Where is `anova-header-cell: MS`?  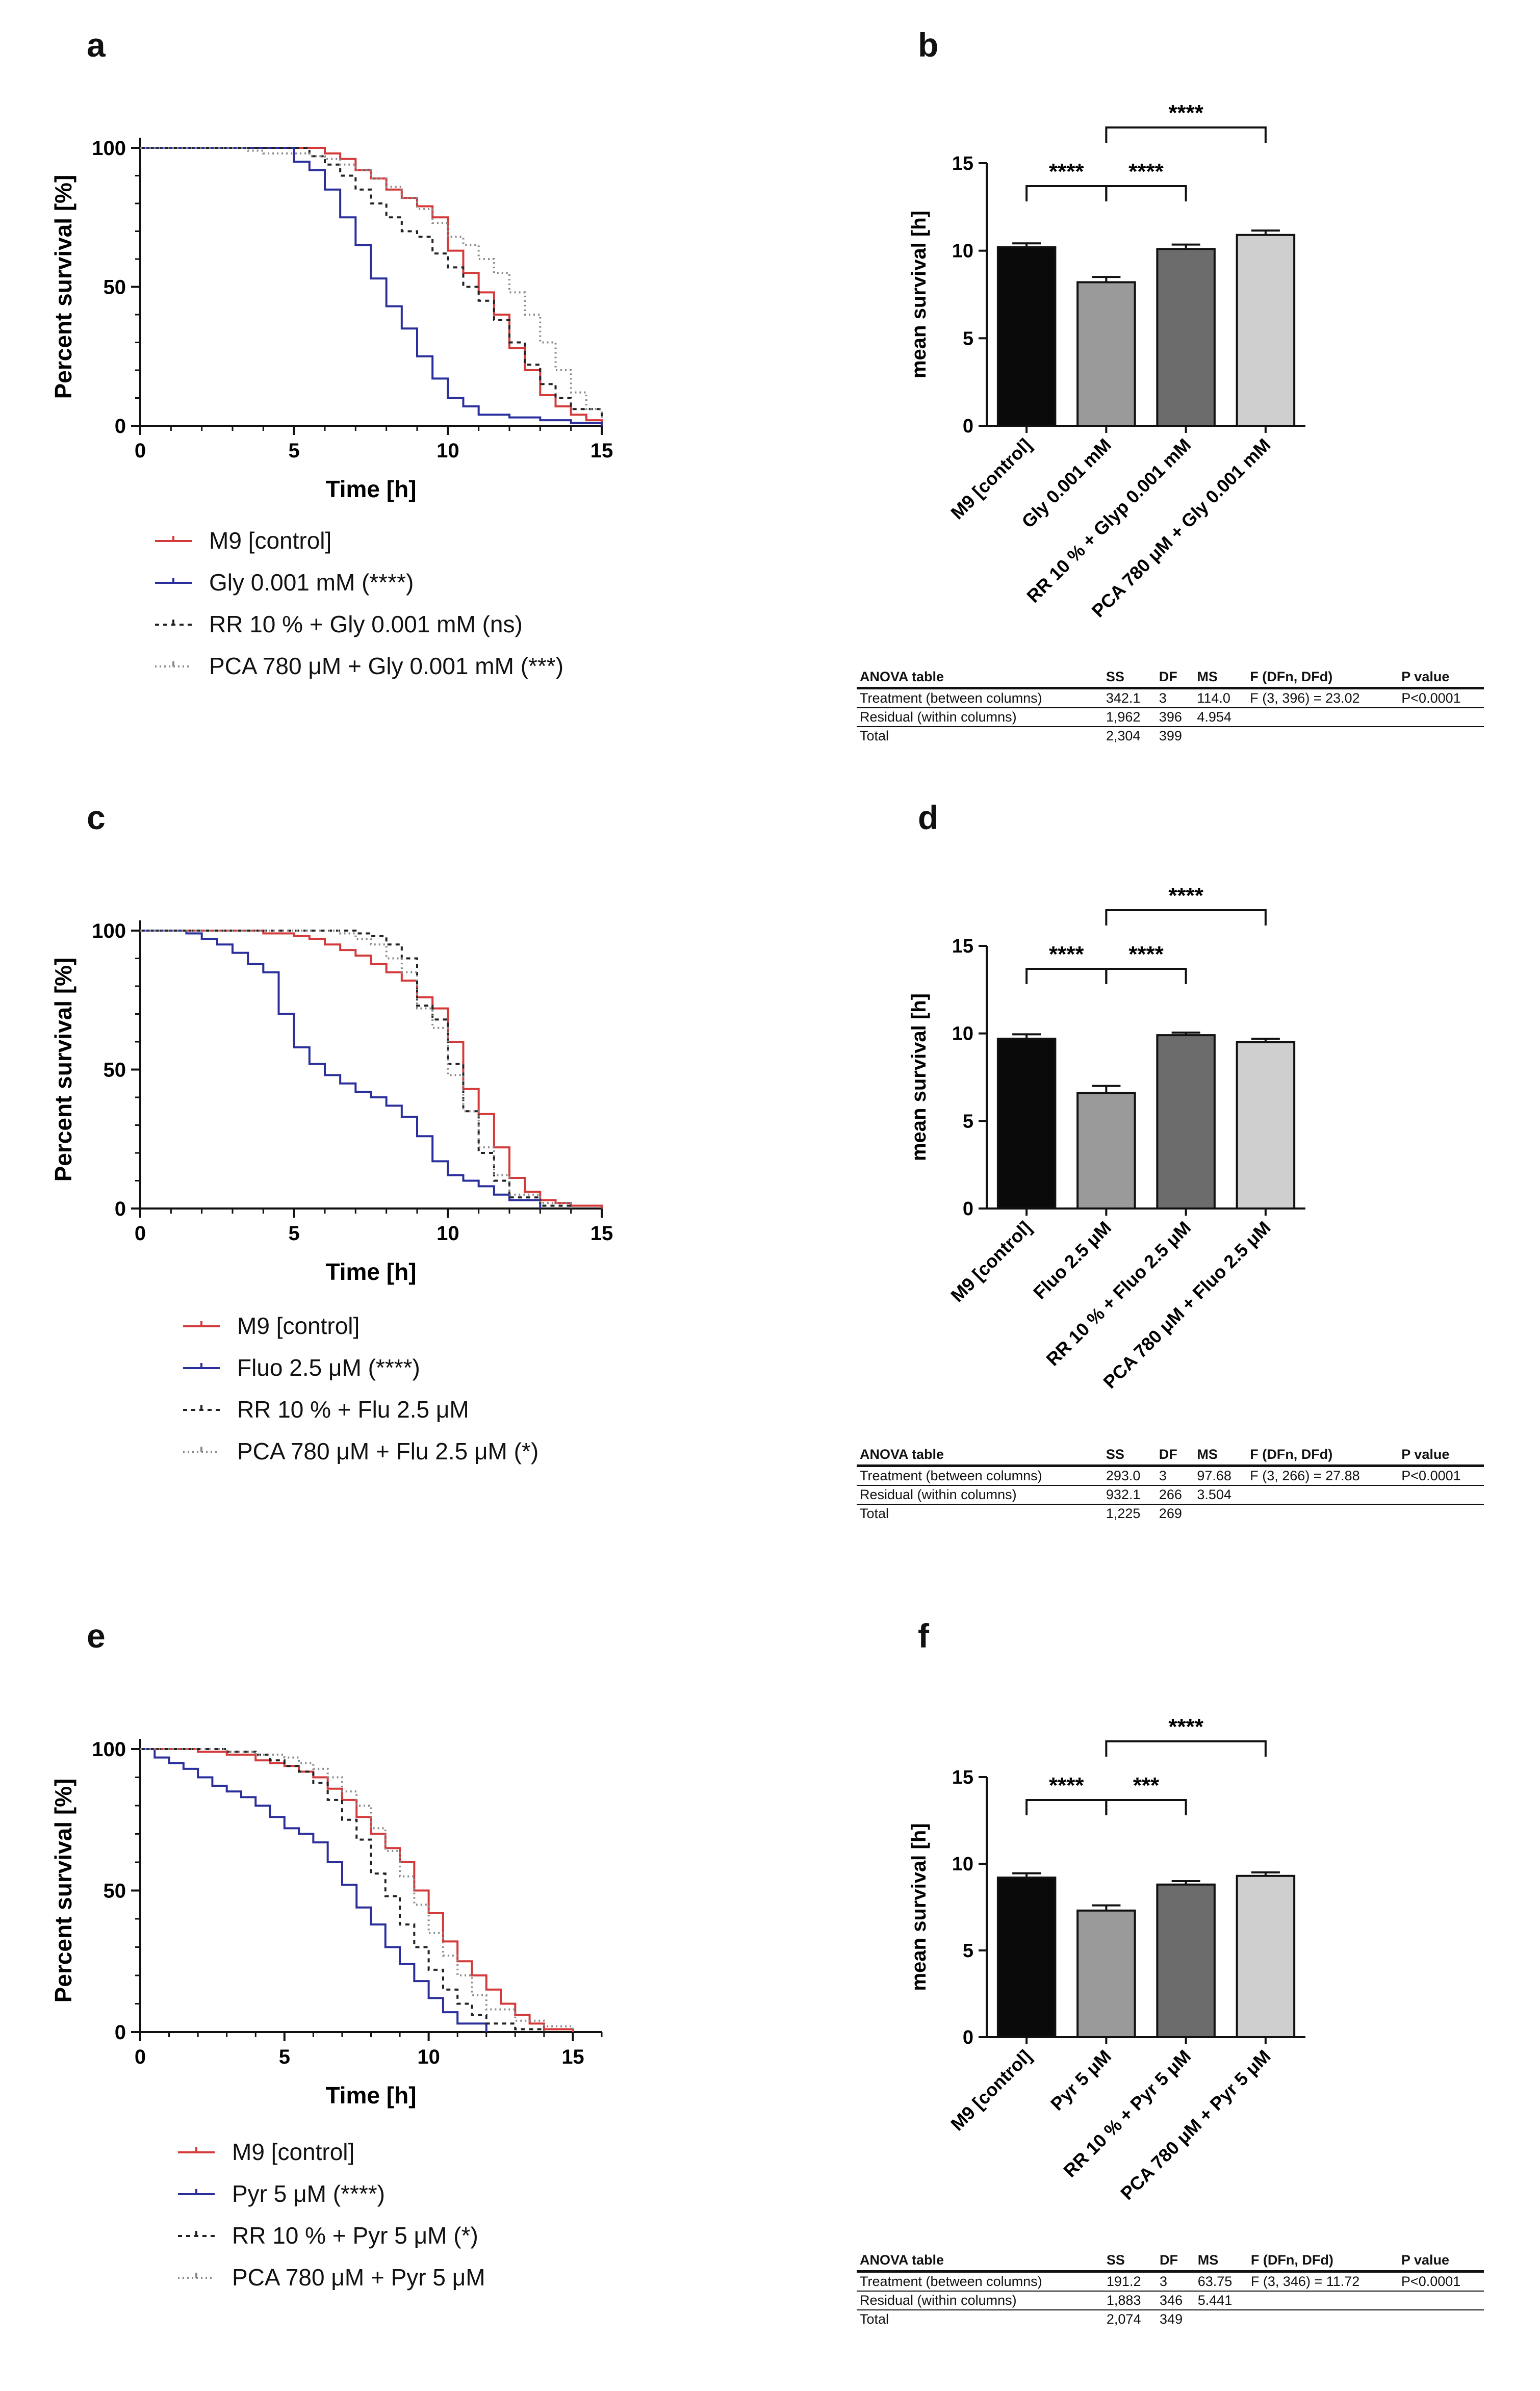
anova-header-cell: MS is located at coordinates (1221, 1457).